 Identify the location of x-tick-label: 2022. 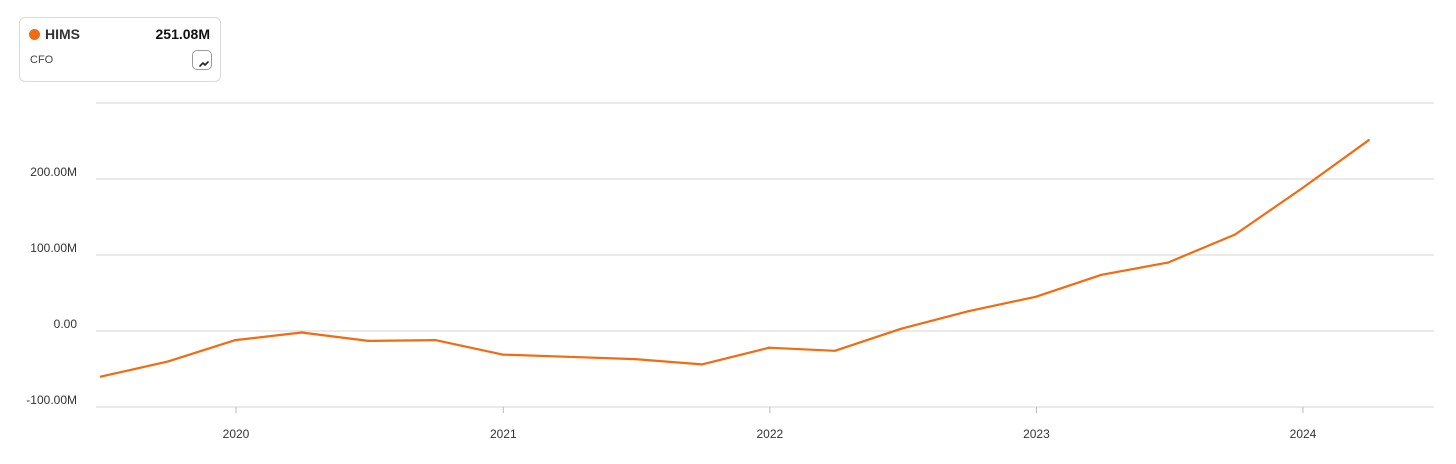
(770, 434).